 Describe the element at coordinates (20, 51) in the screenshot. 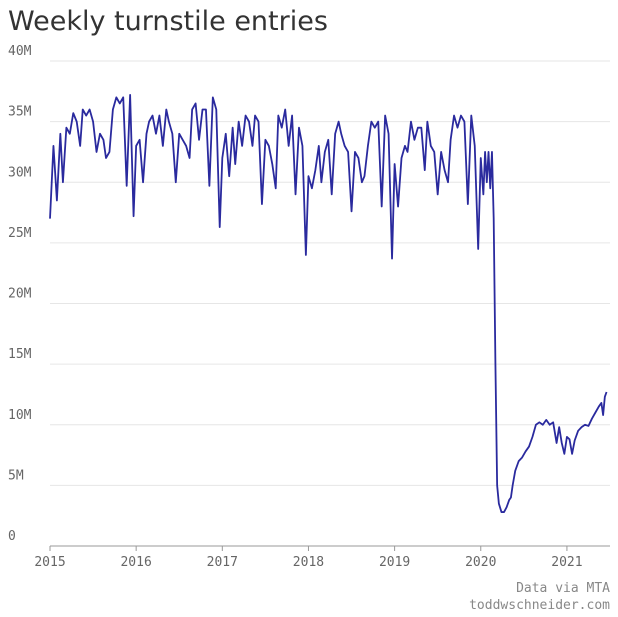

I see `y-tick-label: 40M` at that location.